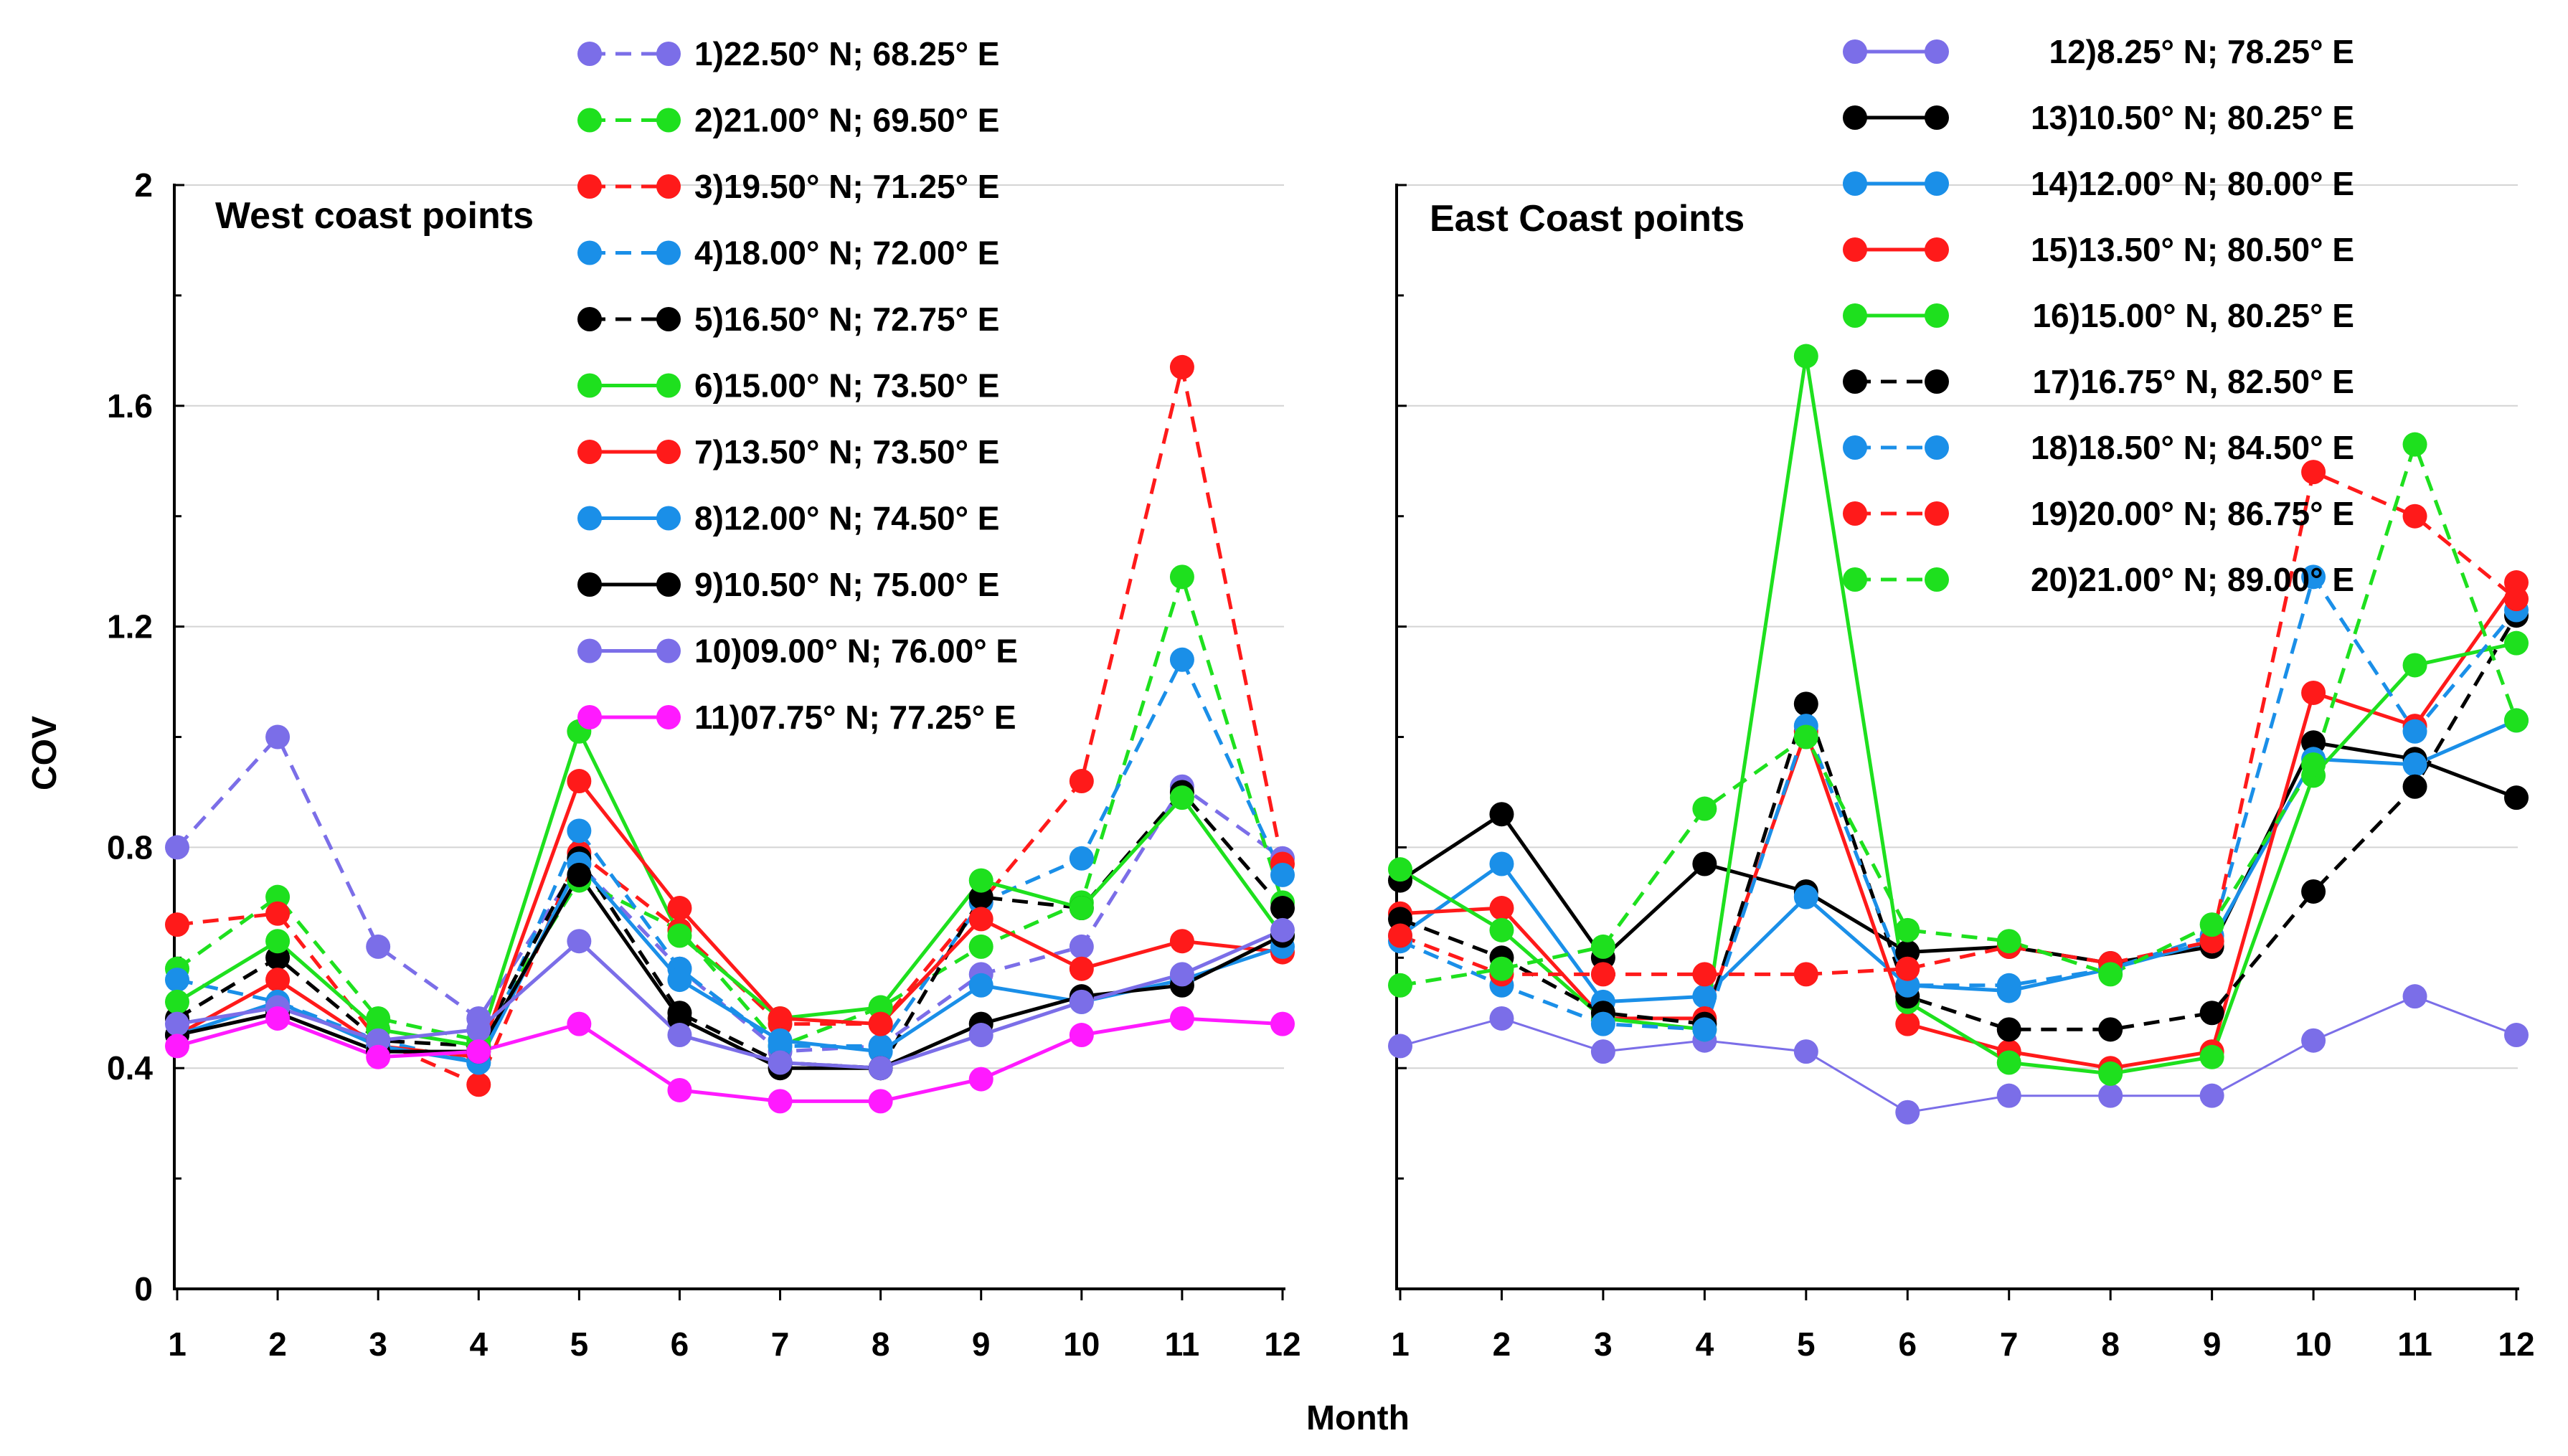  I want to click on x-tick-label: 6, so click(680, 1344).